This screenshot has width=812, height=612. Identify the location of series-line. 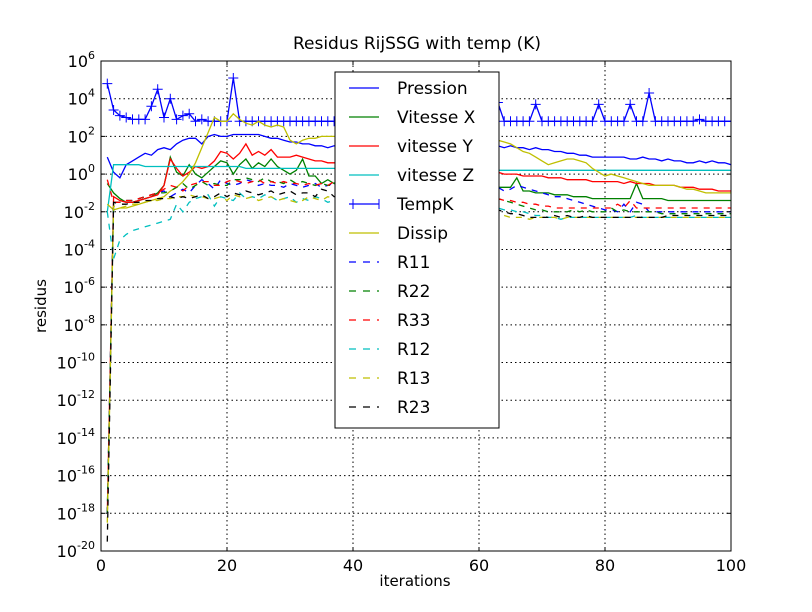
(418, 193).